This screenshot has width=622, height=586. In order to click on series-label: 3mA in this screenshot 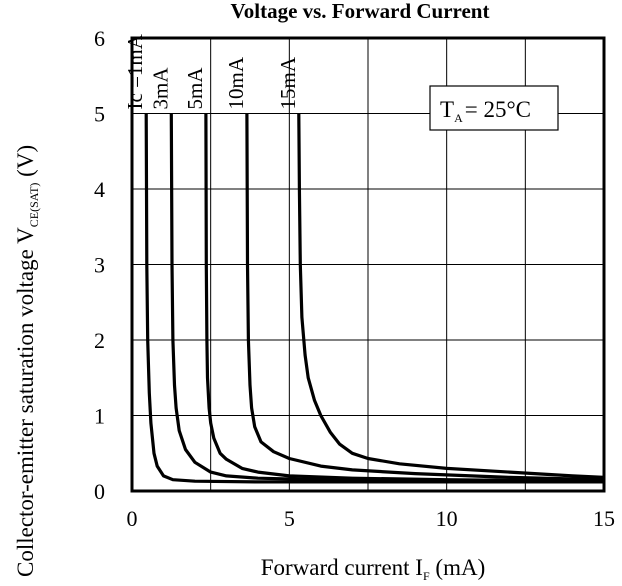, I will do `click(160, 88)`.